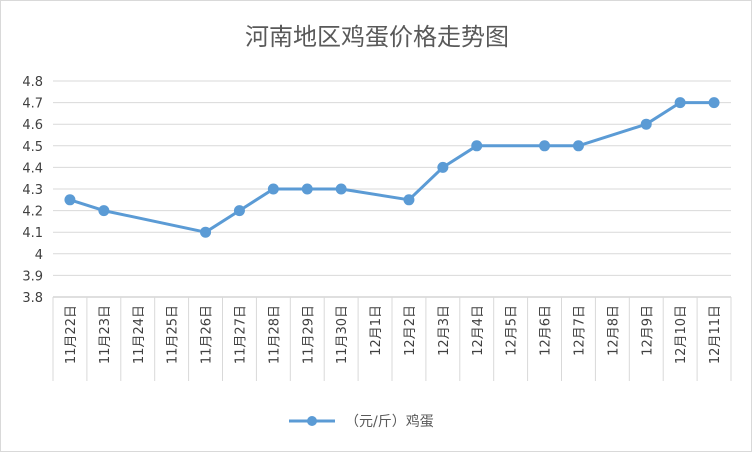 This screenshot has height=453, width=752. I want to click on x-tick-label: 11月22日, so click(71, 334).